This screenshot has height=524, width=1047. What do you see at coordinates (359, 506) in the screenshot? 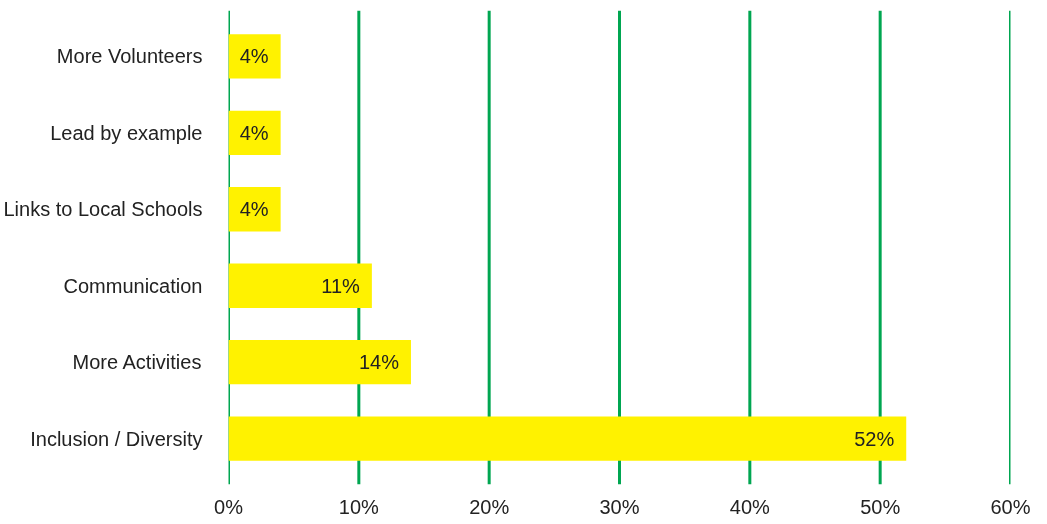
I see `x-tick-label: 10%` at bounding box center [359, 506].